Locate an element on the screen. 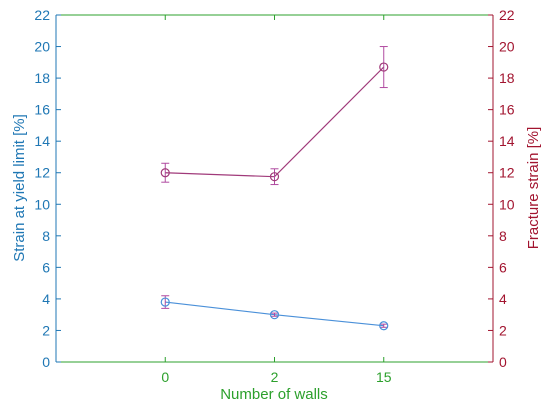  right-y-tick-label: 18 is located at coordinates (507, 78).